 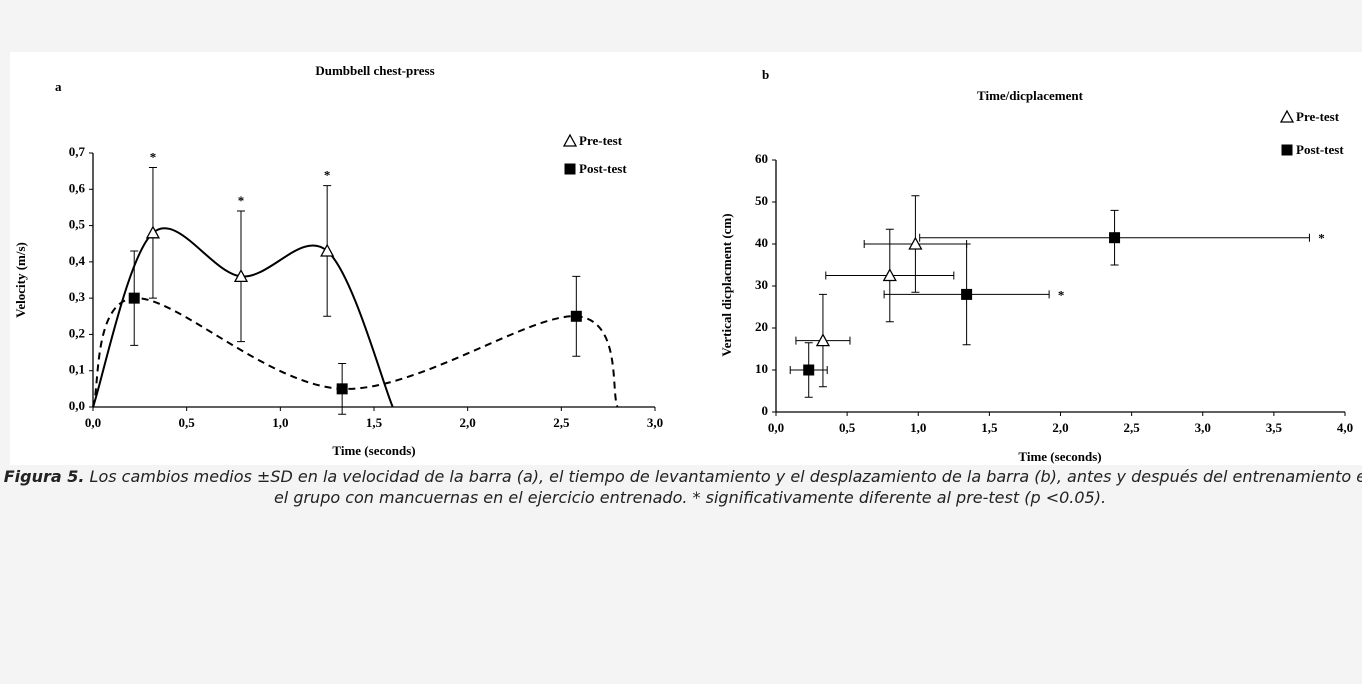 What do you see at coordinates (77, 187) in the screenshot?
I see `y-tick-label: 0,6` at bounding box center [77, 187].